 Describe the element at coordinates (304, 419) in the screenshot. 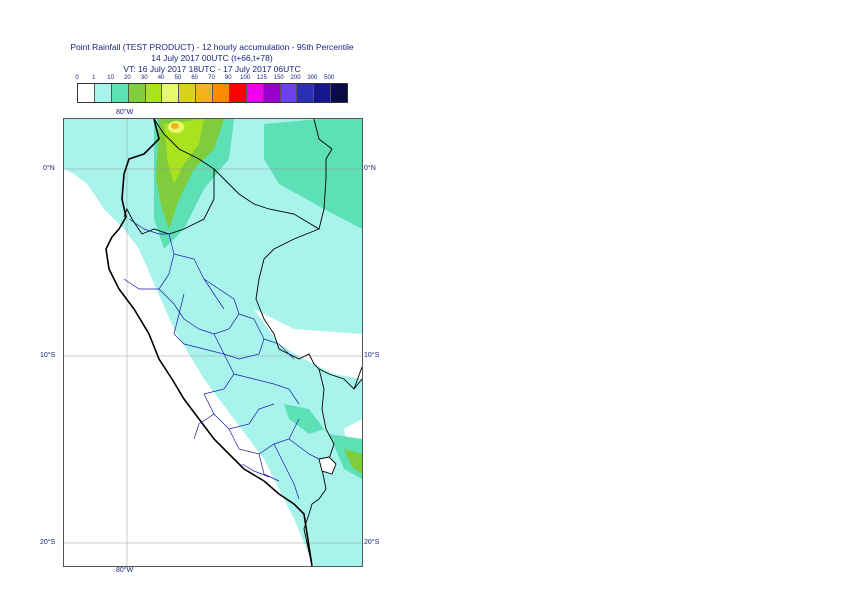

I see `rain-area-moderate-mid` at that location.